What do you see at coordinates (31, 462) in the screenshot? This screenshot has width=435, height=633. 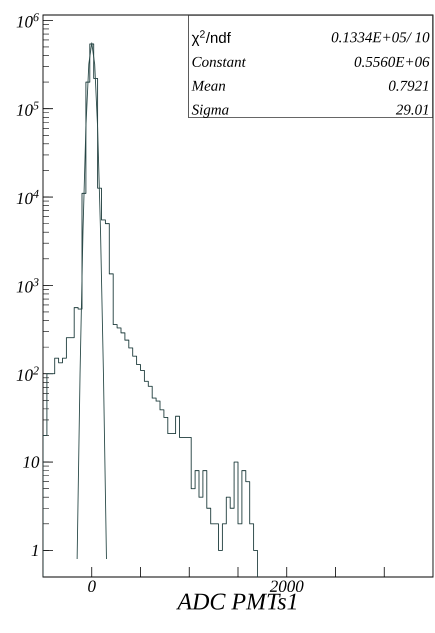 I see `y-tick-label: 10` at bounding box center [31, 462].